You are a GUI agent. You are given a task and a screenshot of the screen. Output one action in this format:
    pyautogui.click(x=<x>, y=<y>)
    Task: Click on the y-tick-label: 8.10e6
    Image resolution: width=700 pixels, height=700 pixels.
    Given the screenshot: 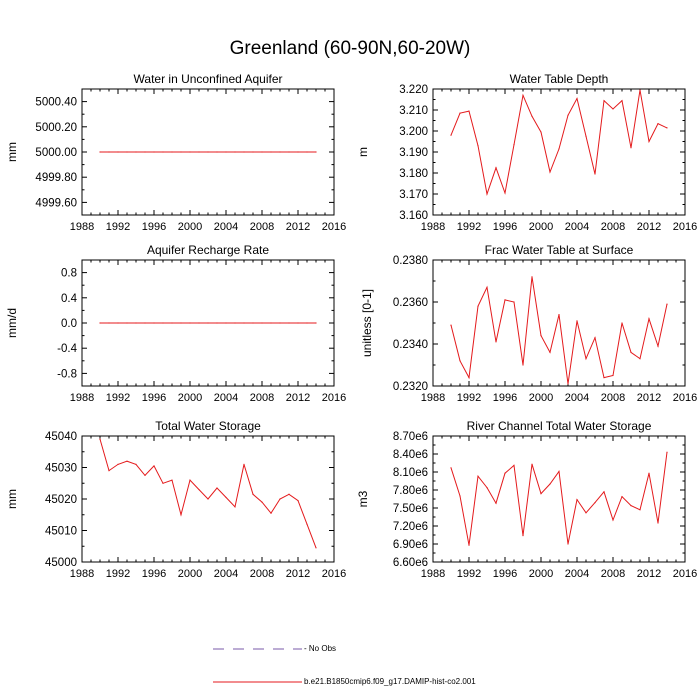 What is the action you would take?
    pyautogui.click(x=410, y=473)
    